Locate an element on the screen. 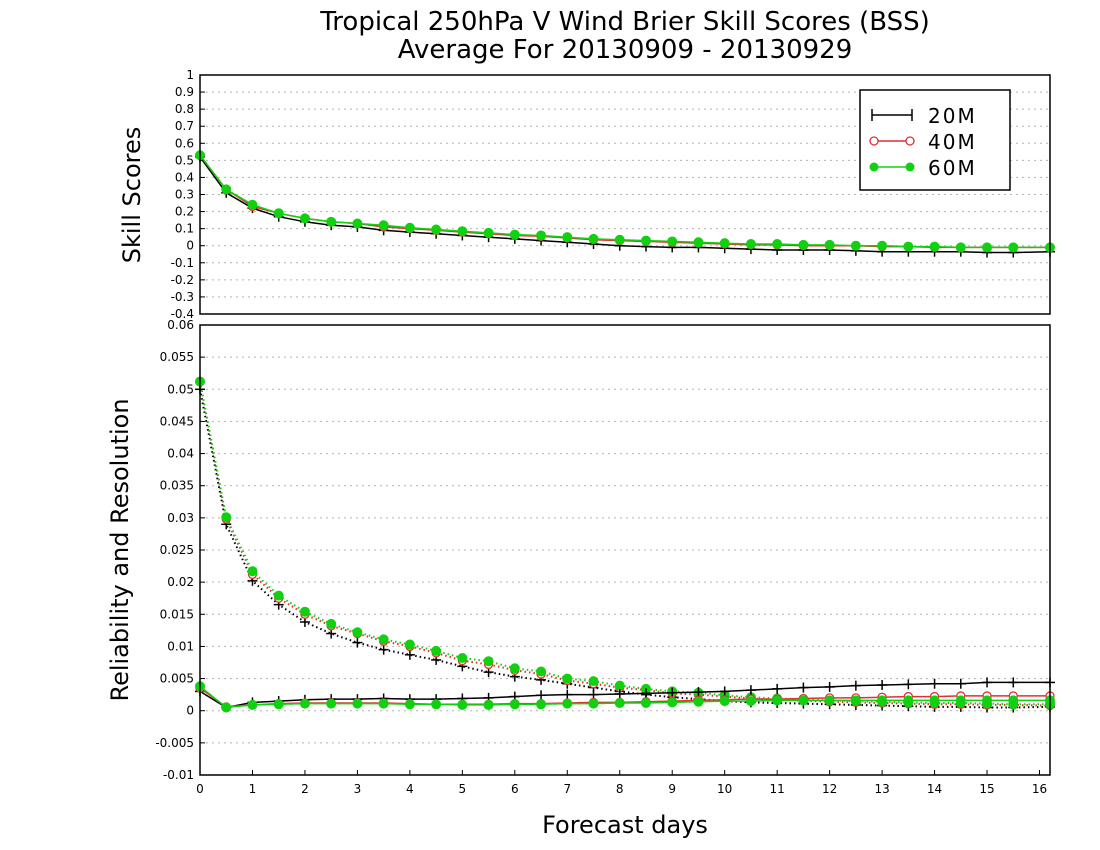 This screenshot has width=1100, height=850. bottom-y-tick-label: 0.015 is located at coordinates (177, 614).